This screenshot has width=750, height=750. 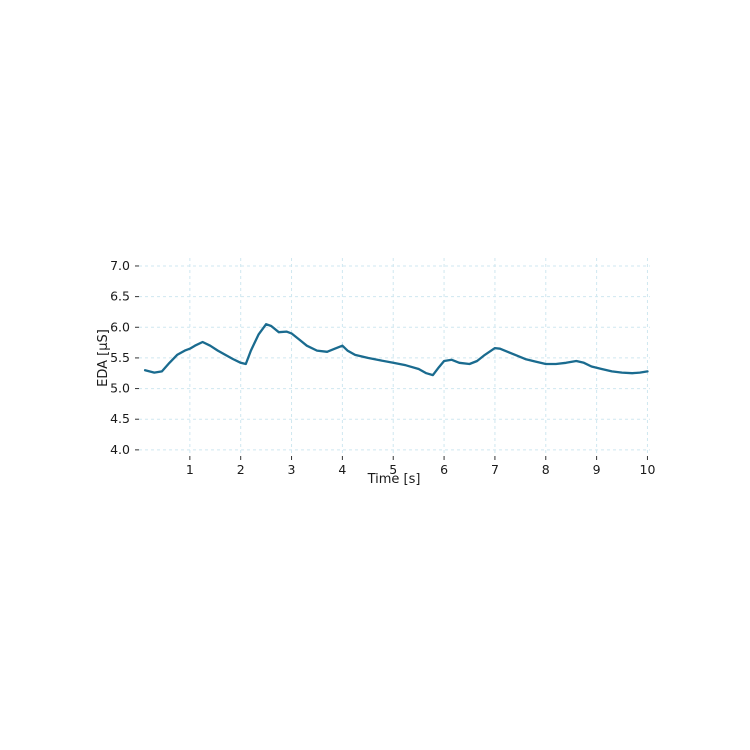 What do you see at coordinates (103, 358) in the screenshot?
I see `y-axis-label: EDA [μS]` at bounding box center [103, 358].